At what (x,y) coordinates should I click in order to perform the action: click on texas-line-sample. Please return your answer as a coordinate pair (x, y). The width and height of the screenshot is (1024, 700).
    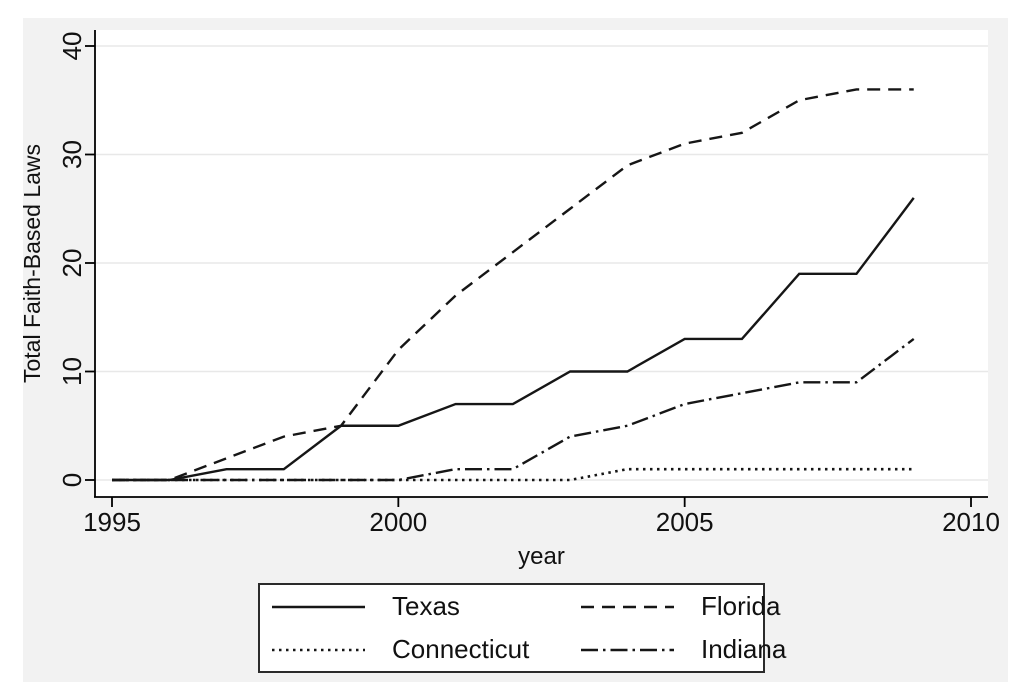
    Looking at the image, I should click on (318, 606).